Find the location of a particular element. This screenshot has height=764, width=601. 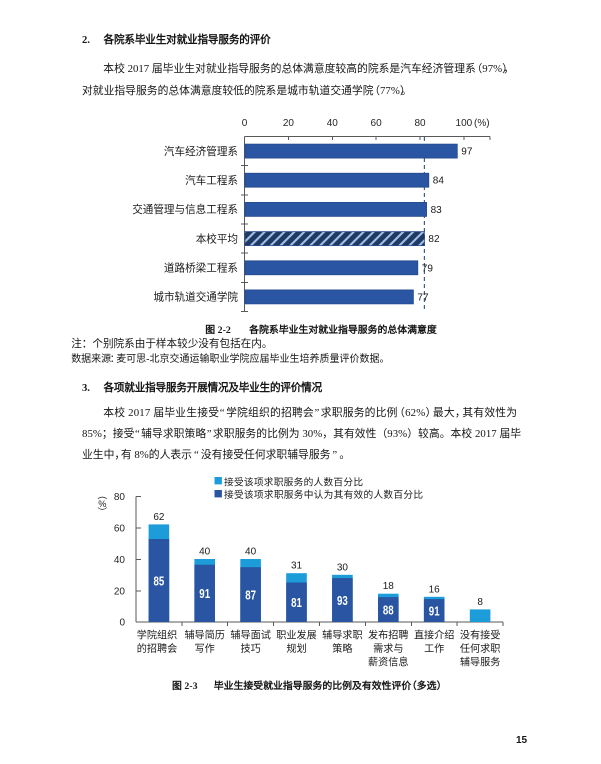

svg-text: 62 is located at coordinates (159, 517).